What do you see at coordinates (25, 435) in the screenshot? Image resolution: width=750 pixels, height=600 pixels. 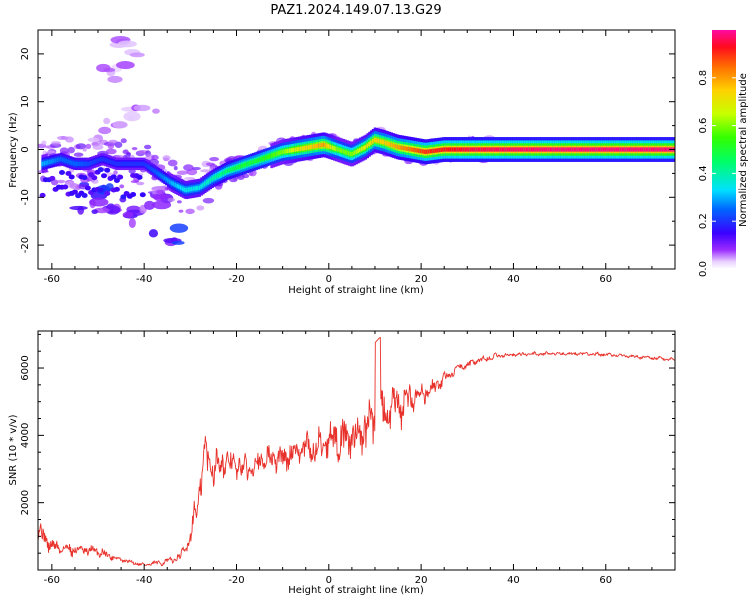 I see `snr-ytick-label: 4000` at bounding box center [25, 435].